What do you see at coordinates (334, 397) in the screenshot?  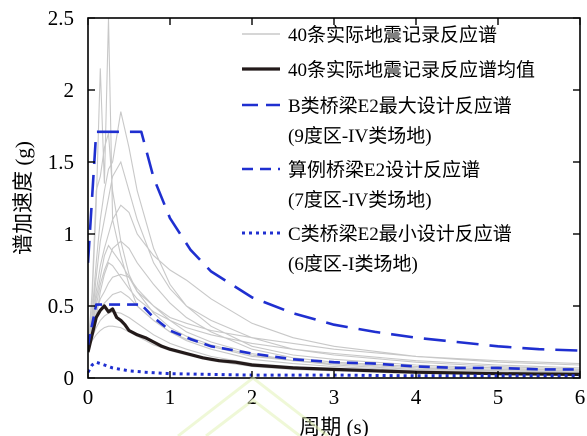 I see `x-tick-label: 3` at bounding box center [334, 397].